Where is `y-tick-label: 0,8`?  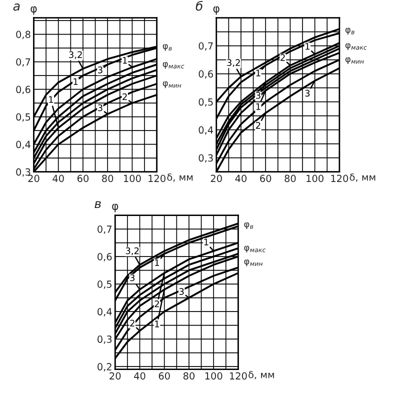 y-tick-label: 0,8 is located at coordinates (23, 35).